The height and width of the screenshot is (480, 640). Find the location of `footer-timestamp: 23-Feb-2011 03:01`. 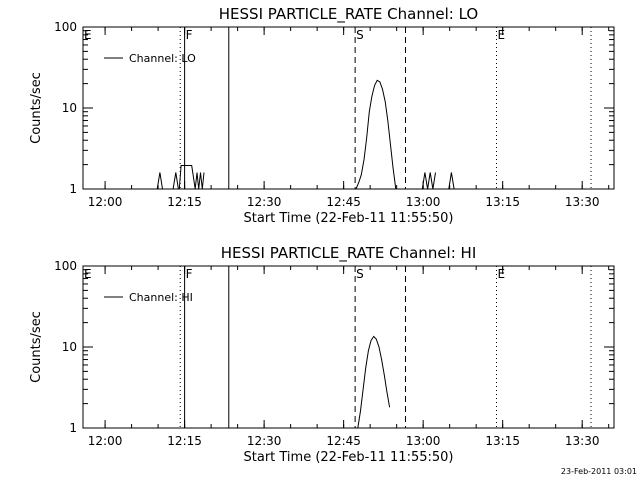

footer-timestamp: 23-Feb-2011 03:01 is located at coordinates (599, 471).